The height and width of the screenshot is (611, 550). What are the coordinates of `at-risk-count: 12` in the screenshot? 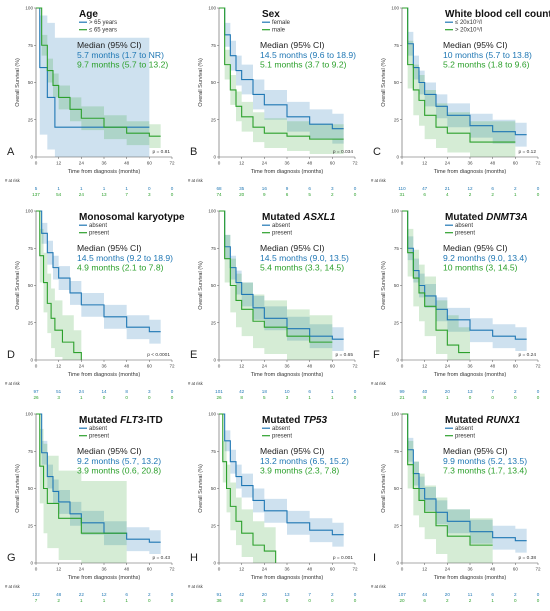 It's located at (470, 188).